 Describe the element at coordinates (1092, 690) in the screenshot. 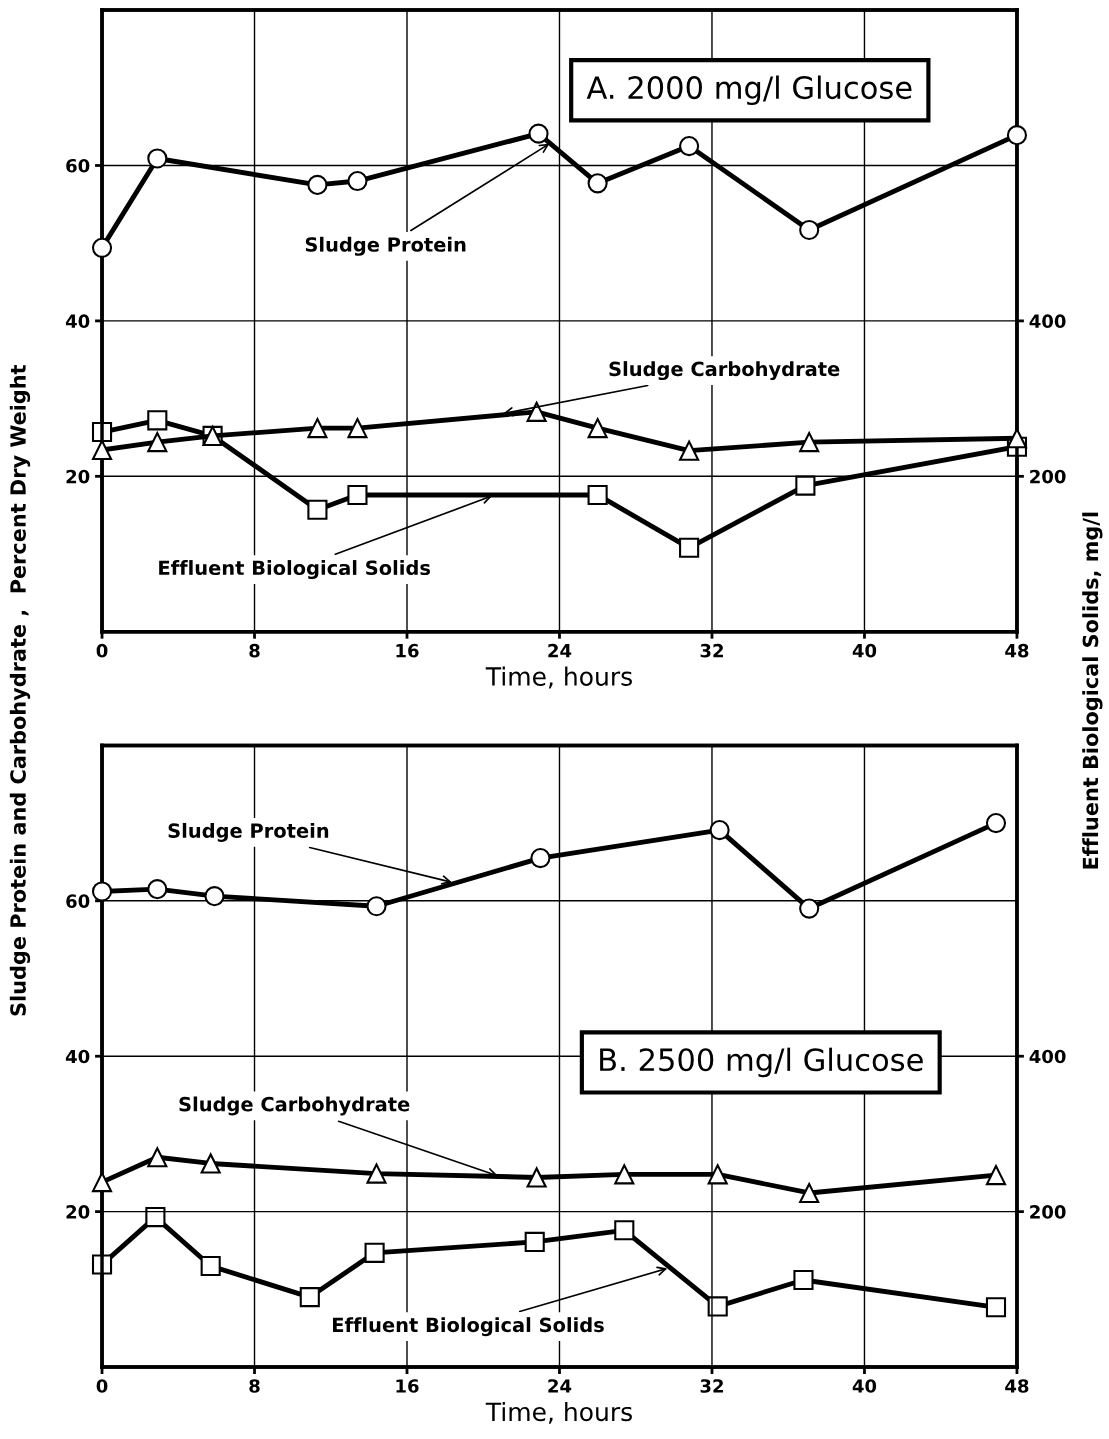

I see `y2-axis-title: Effluent Biological Solids, mg/l` at that location.